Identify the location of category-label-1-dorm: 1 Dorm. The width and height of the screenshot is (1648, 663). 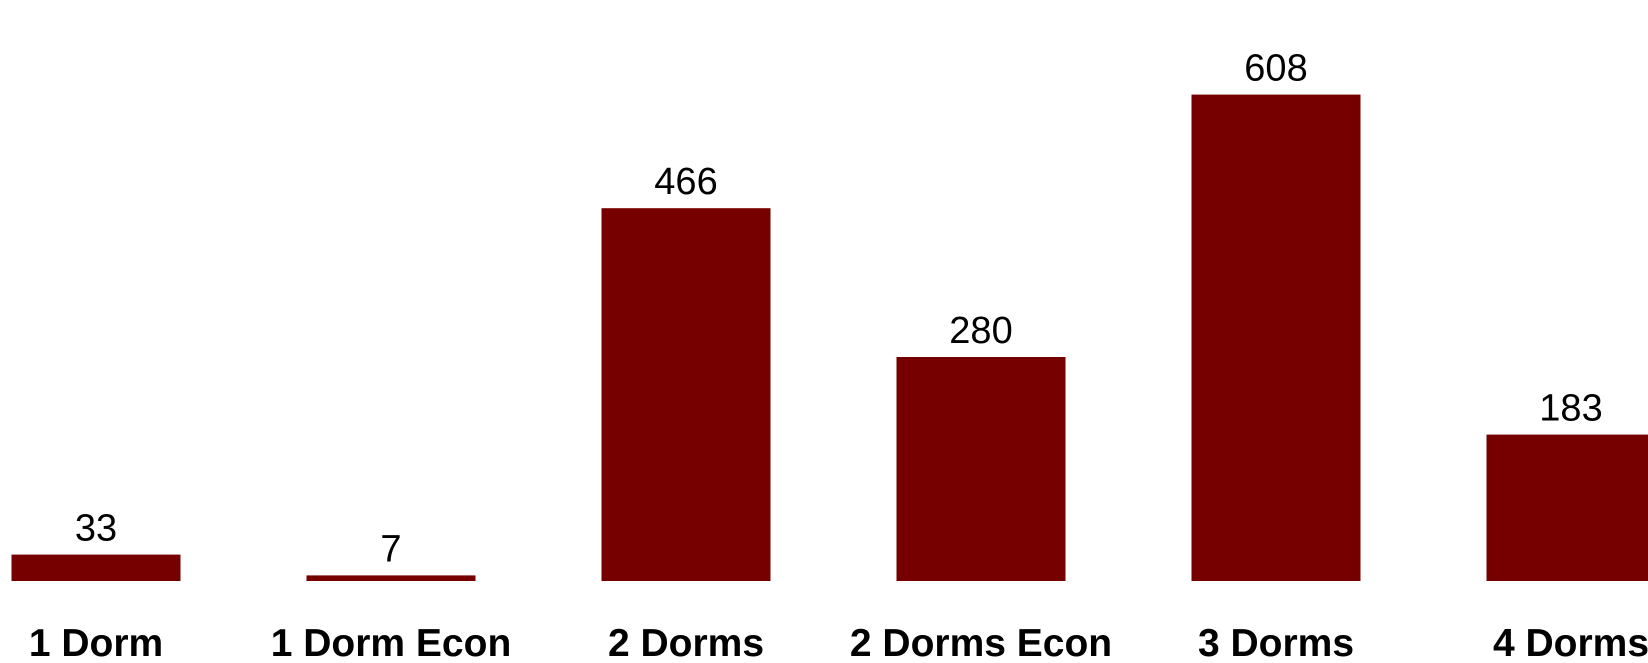
(96, 642).